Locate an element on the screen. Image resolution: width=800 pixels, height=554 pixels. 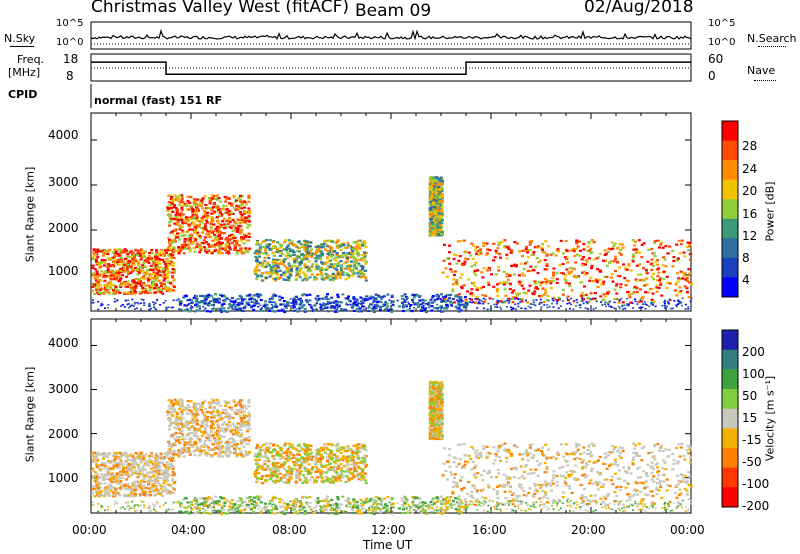
station-title: Christmas Valley West (fitACF) is located at coordinates (220, 8).